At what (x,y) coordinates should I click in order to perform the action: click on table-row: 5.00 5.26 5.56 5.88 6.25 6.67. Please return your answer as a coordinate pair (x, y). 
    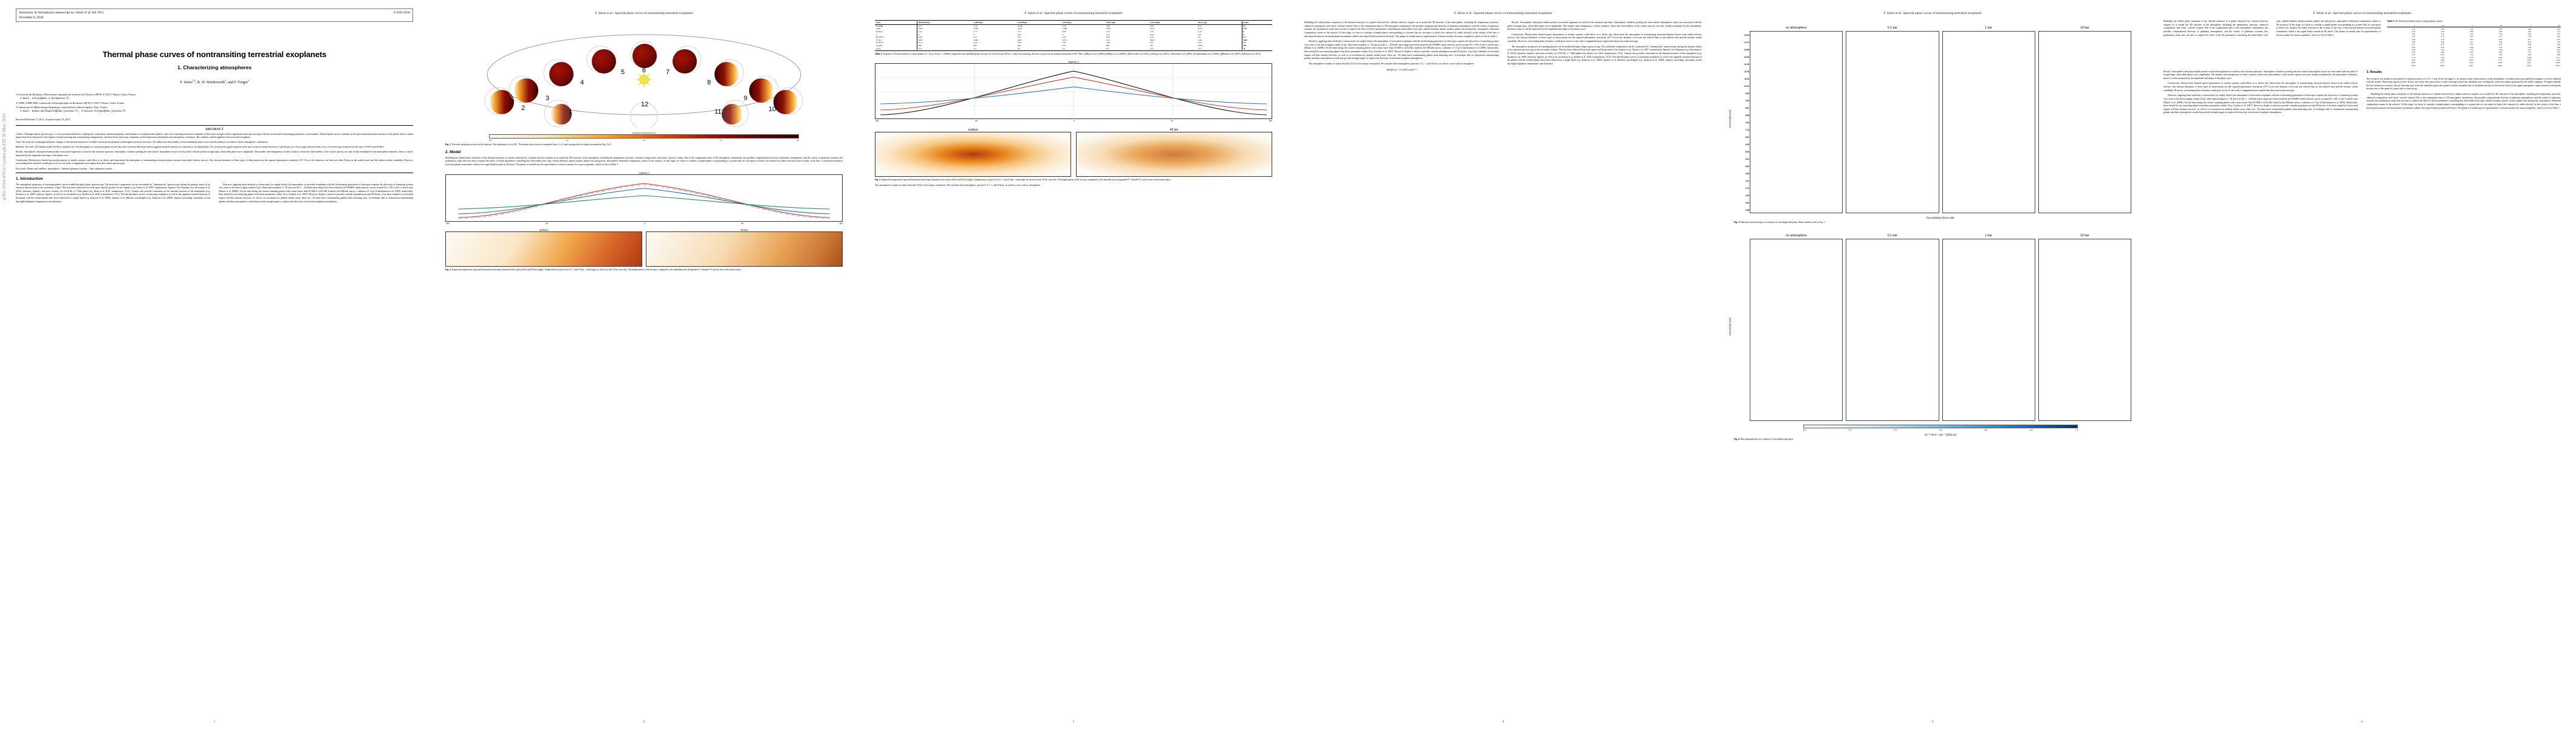
    Looking at the image, I should click on (2474, 50).